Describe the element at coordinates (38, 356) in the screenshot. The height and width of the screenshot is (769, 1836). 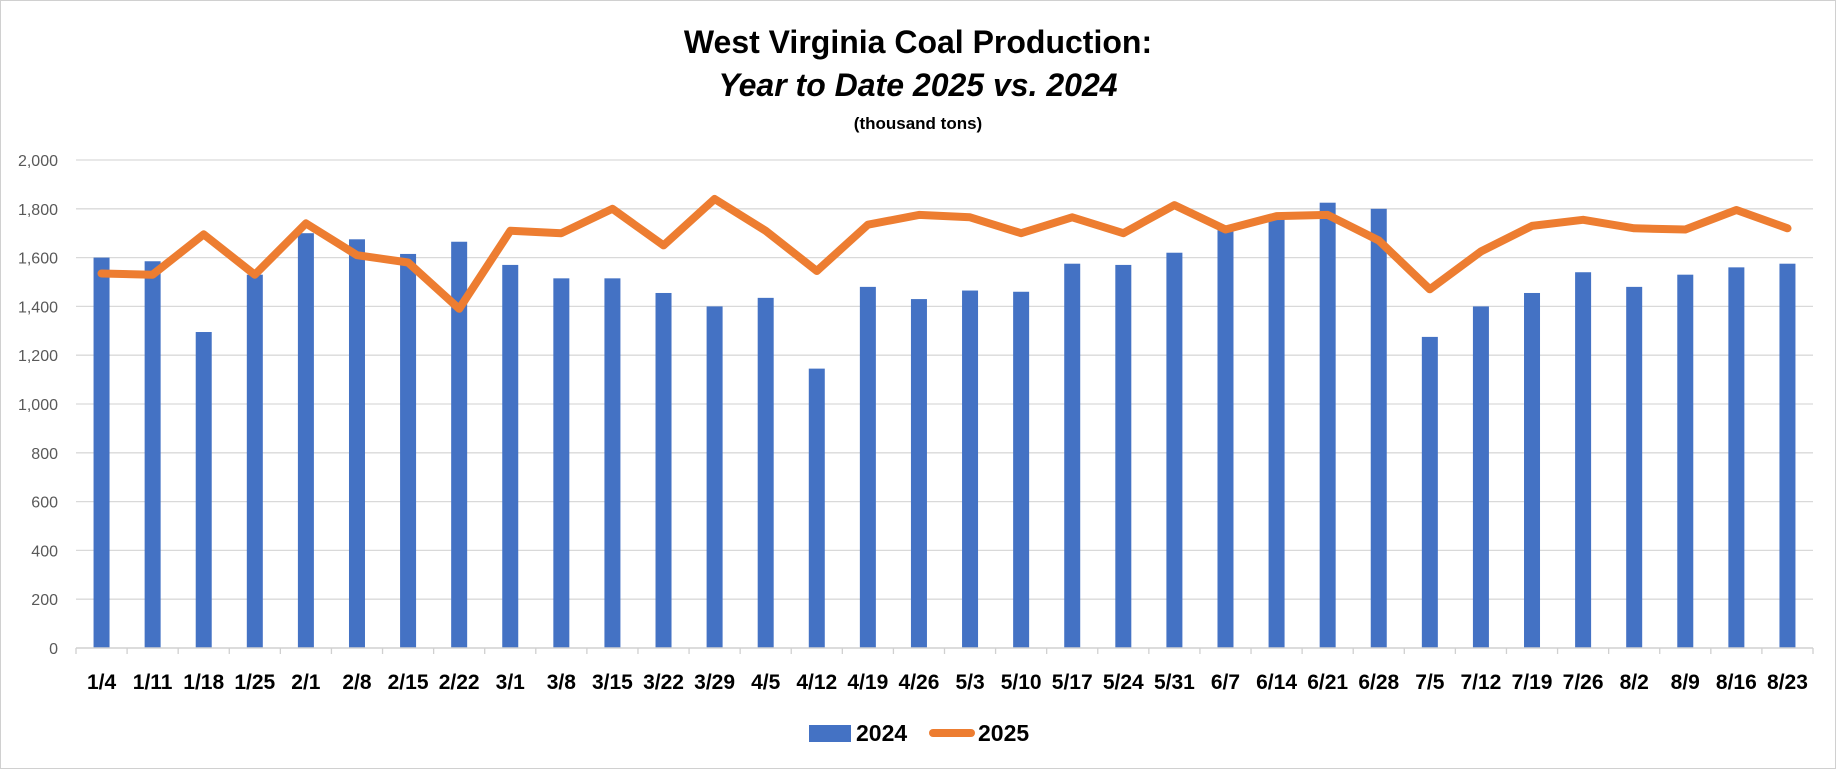
I see `y-tick-label: 1,200` at that location.